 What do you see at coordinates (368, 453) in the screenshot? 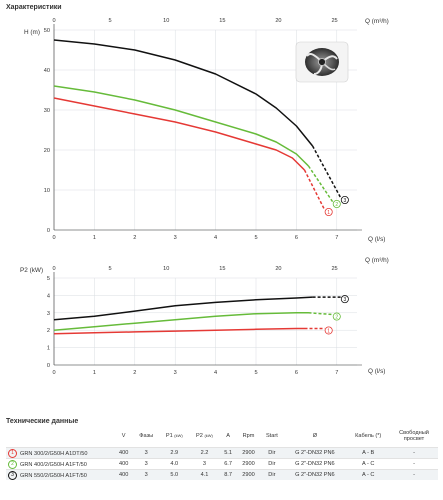
I see `cell-cable: A - B` at bounding box center [368, 453].